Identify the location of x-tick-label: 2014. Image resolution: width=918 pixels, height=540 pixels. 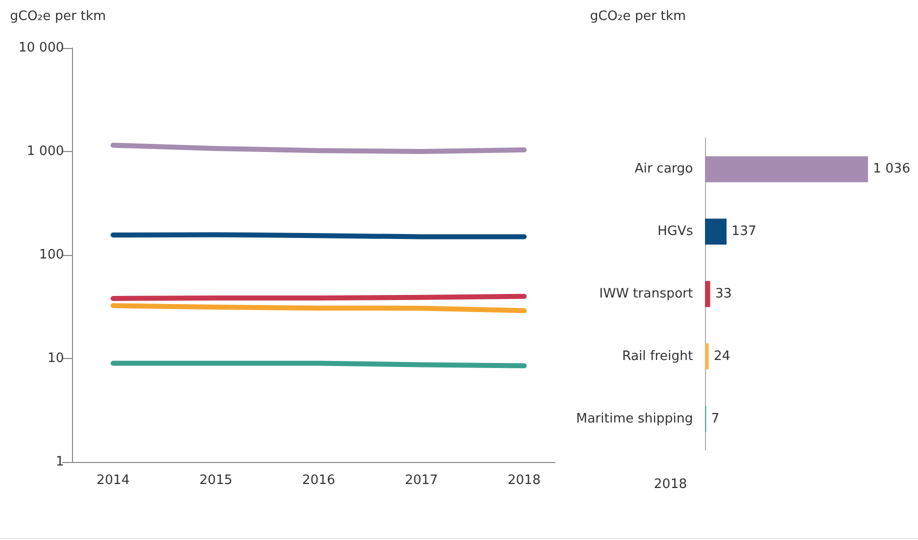
(113, 480).